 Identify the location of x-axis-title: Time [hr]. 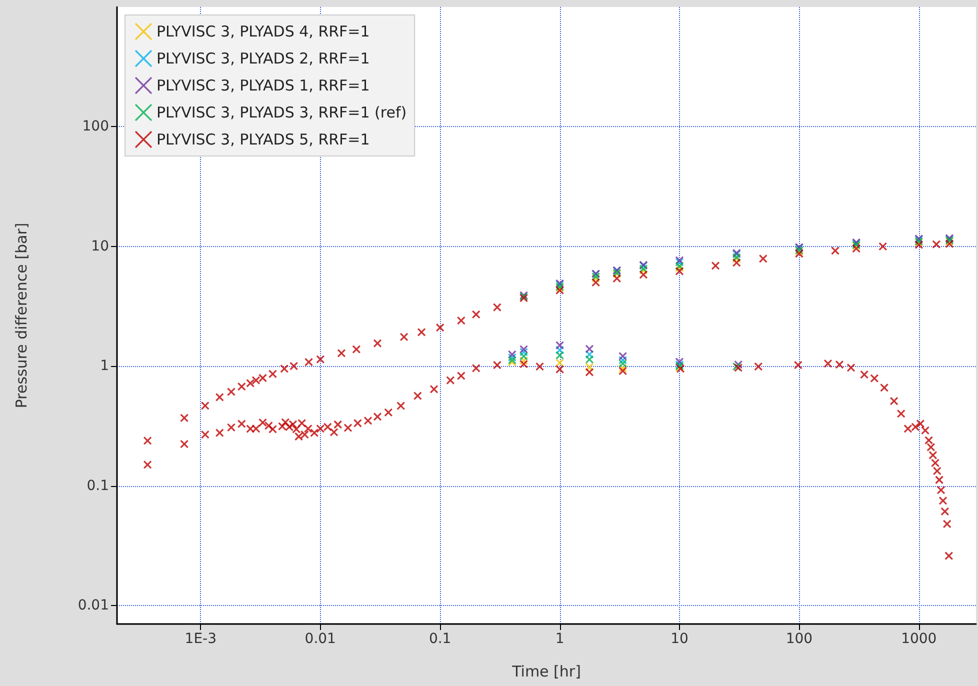
(546, 671).